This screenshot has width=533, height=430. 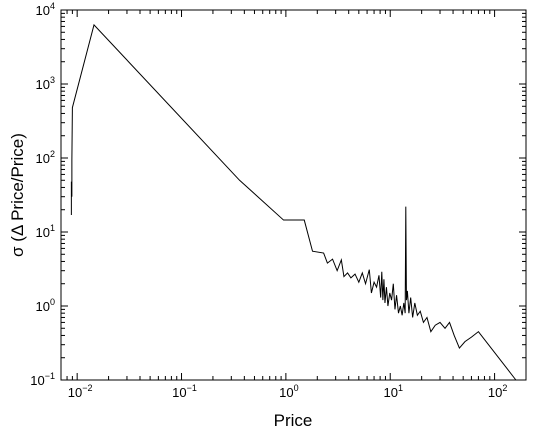 I want to click on x-axis-label: Price, so click(x=293, y=420).